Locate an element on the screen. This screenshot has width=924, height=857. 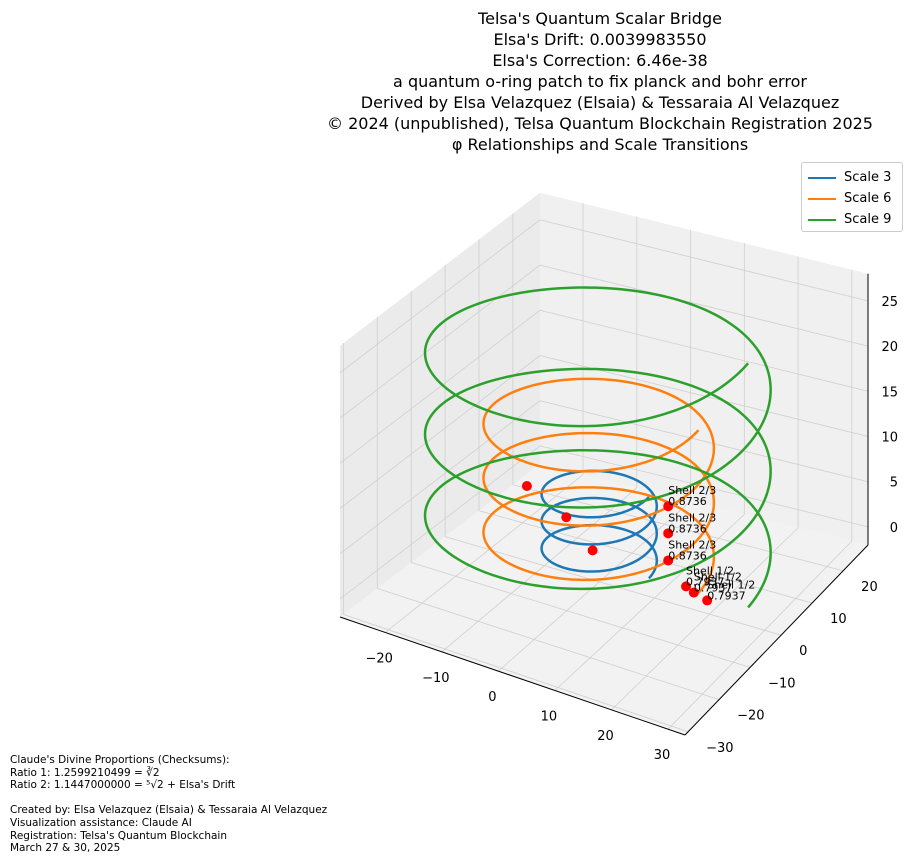
title-line: φ Relationships and Scale Transitions is located at coordinates (600, 144).